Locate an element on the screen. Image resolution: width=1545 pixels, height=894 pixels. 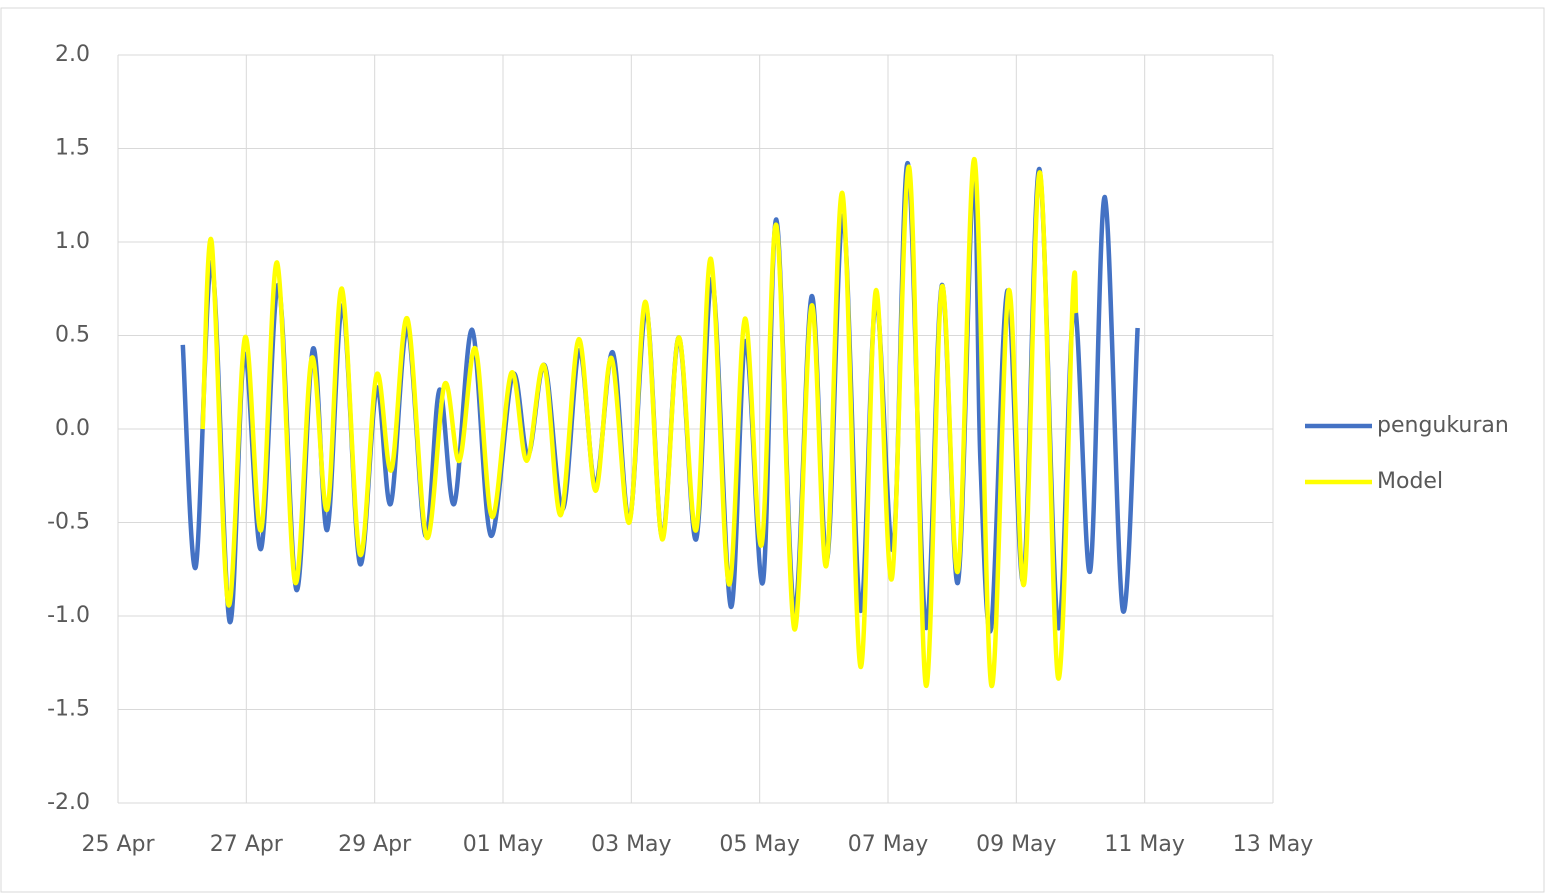
y-tick-label: 0.0 is located at coordinates (72, 428).